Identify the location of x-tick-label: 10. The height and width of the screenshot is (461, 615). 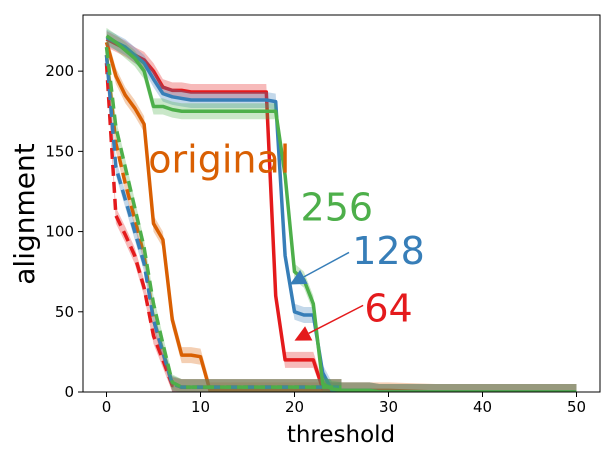
(200, 407).